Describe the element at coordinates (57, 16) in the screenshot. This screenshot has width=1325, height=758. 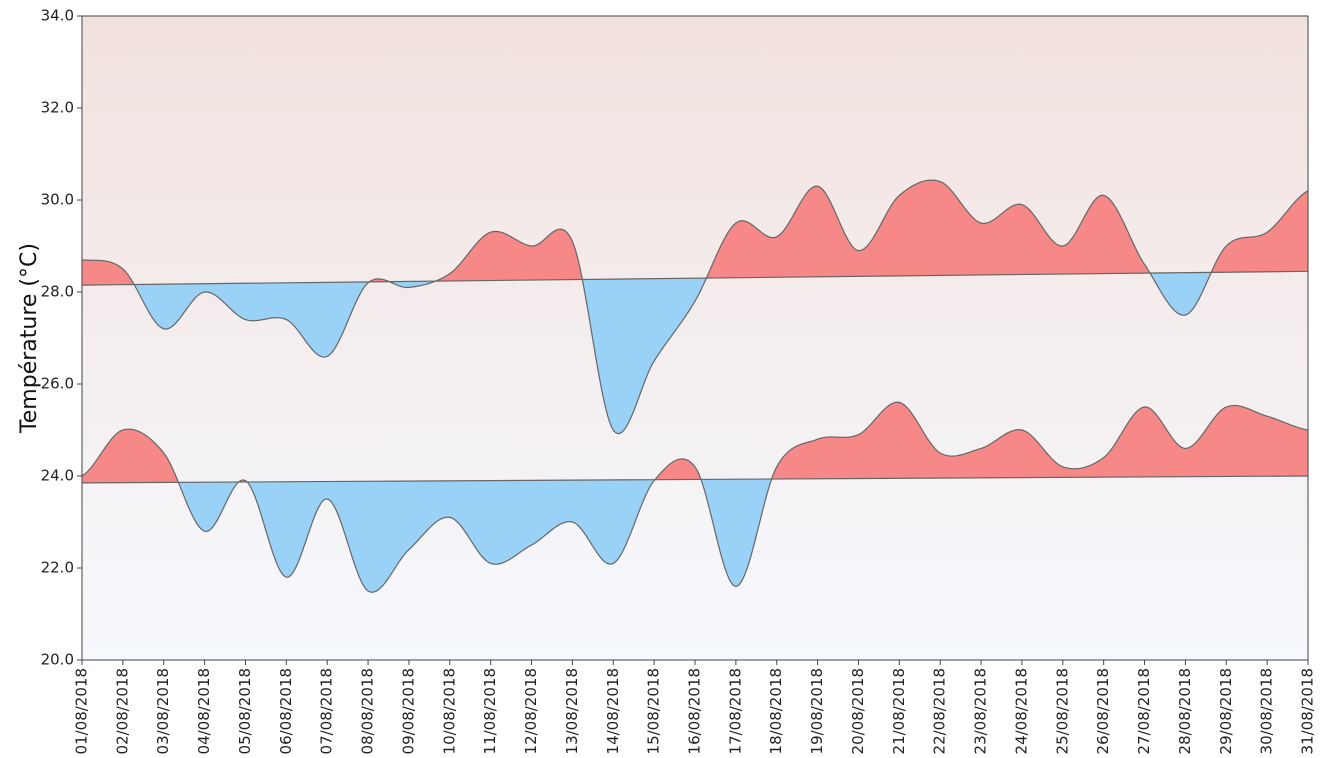
I see `y-tick-label: 34.0` at that location.